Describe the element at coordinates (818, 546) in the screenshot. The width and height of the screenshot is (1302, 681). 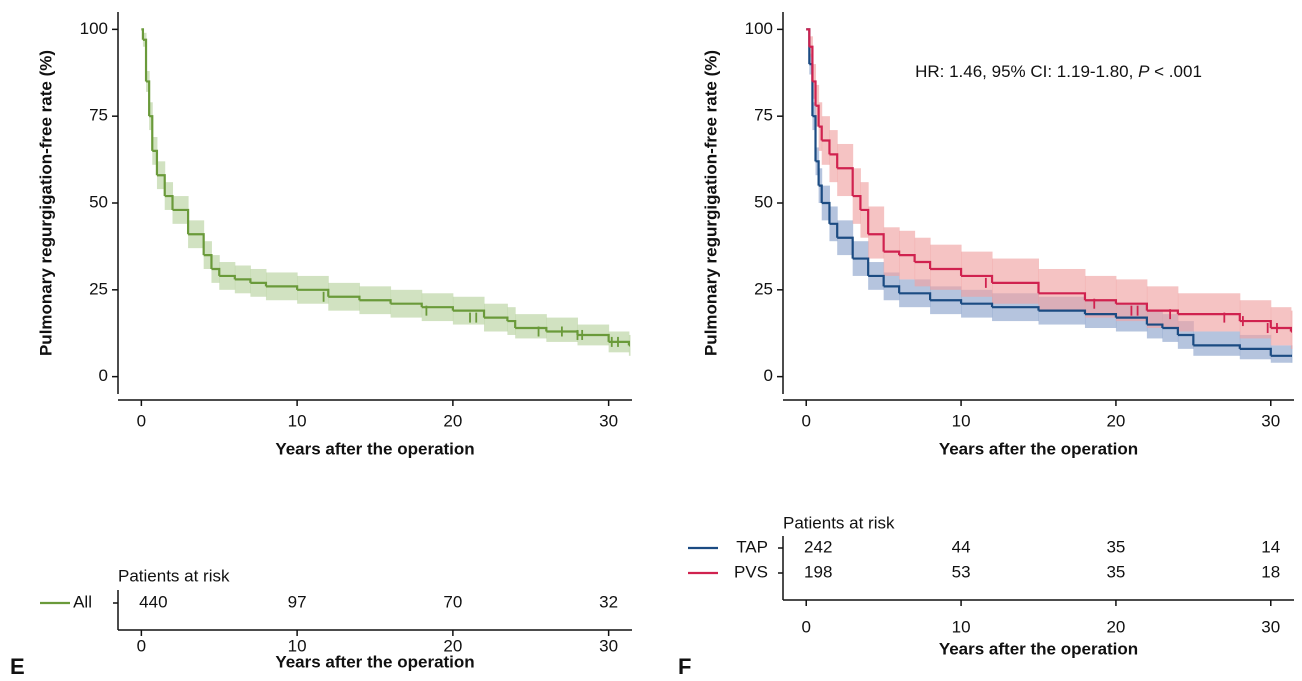
I see `risk-count: 242` at that location.